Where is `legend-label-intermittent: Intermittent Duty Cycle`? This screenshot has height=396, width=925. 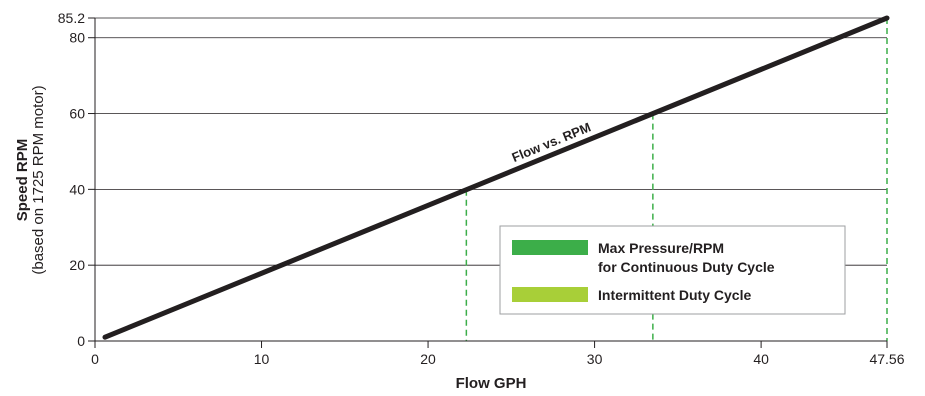
legend-label-intermittent: Intermittent Duty Cycle is located at coordinates (674, 295).